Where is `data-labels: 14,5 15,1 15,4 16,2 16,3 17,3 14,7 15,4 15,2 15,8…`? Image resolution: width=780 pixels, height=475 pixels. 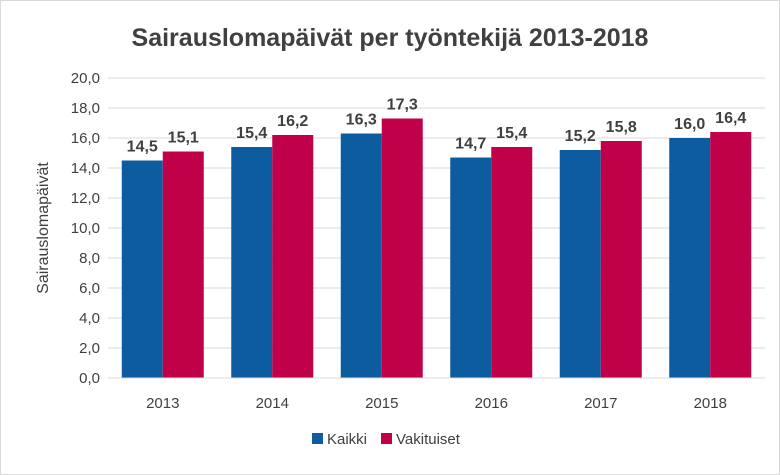 data-labels: 14,5 15,1 15,4 16,2 16,3 17,3 14,7 15,4 15,2 15,8… is located at coordinates (437, 126).